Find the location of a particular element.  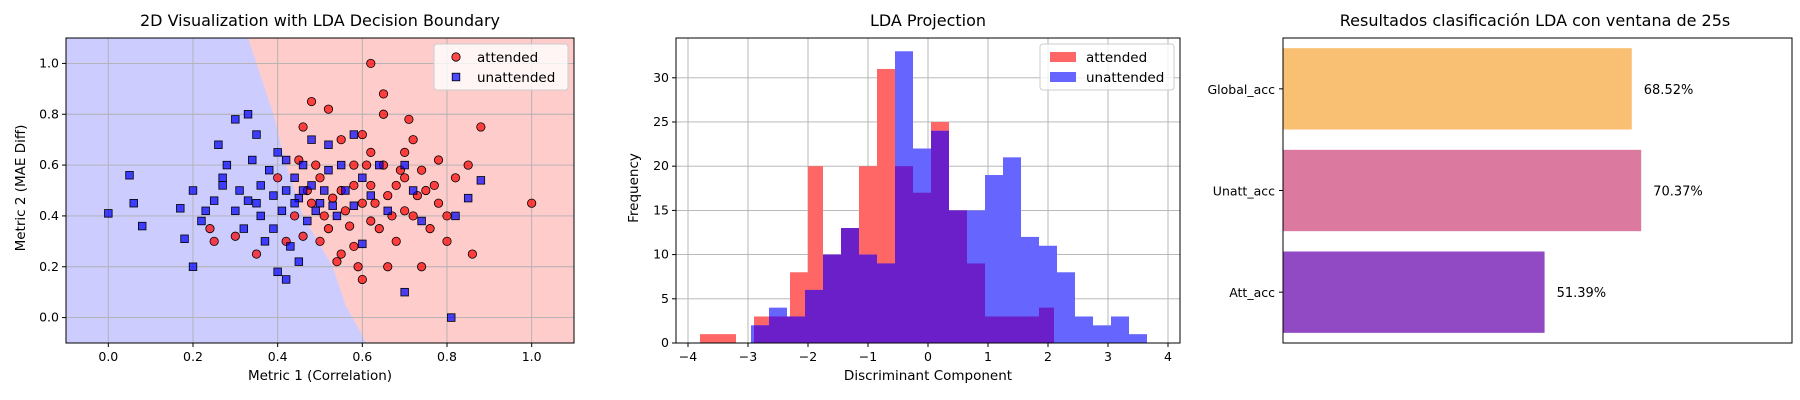

histogram-x-label: Discriminant Component is located at coordinates (928, 376).